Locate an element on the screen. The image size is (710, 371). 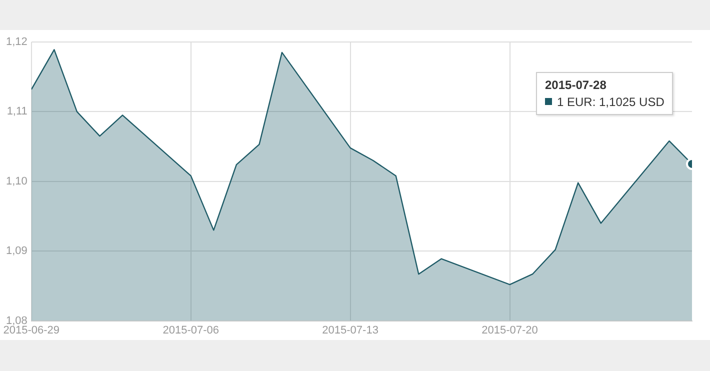
x-tick-label: 2015-06-29 is located at coordinates (31, 330).